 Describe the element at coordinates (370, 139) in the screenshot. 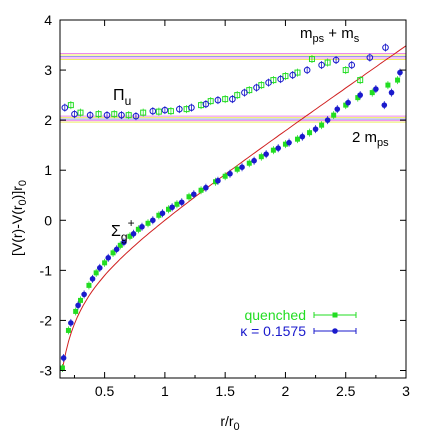

I see `threshold-lower-label: 2 mps` at that location.